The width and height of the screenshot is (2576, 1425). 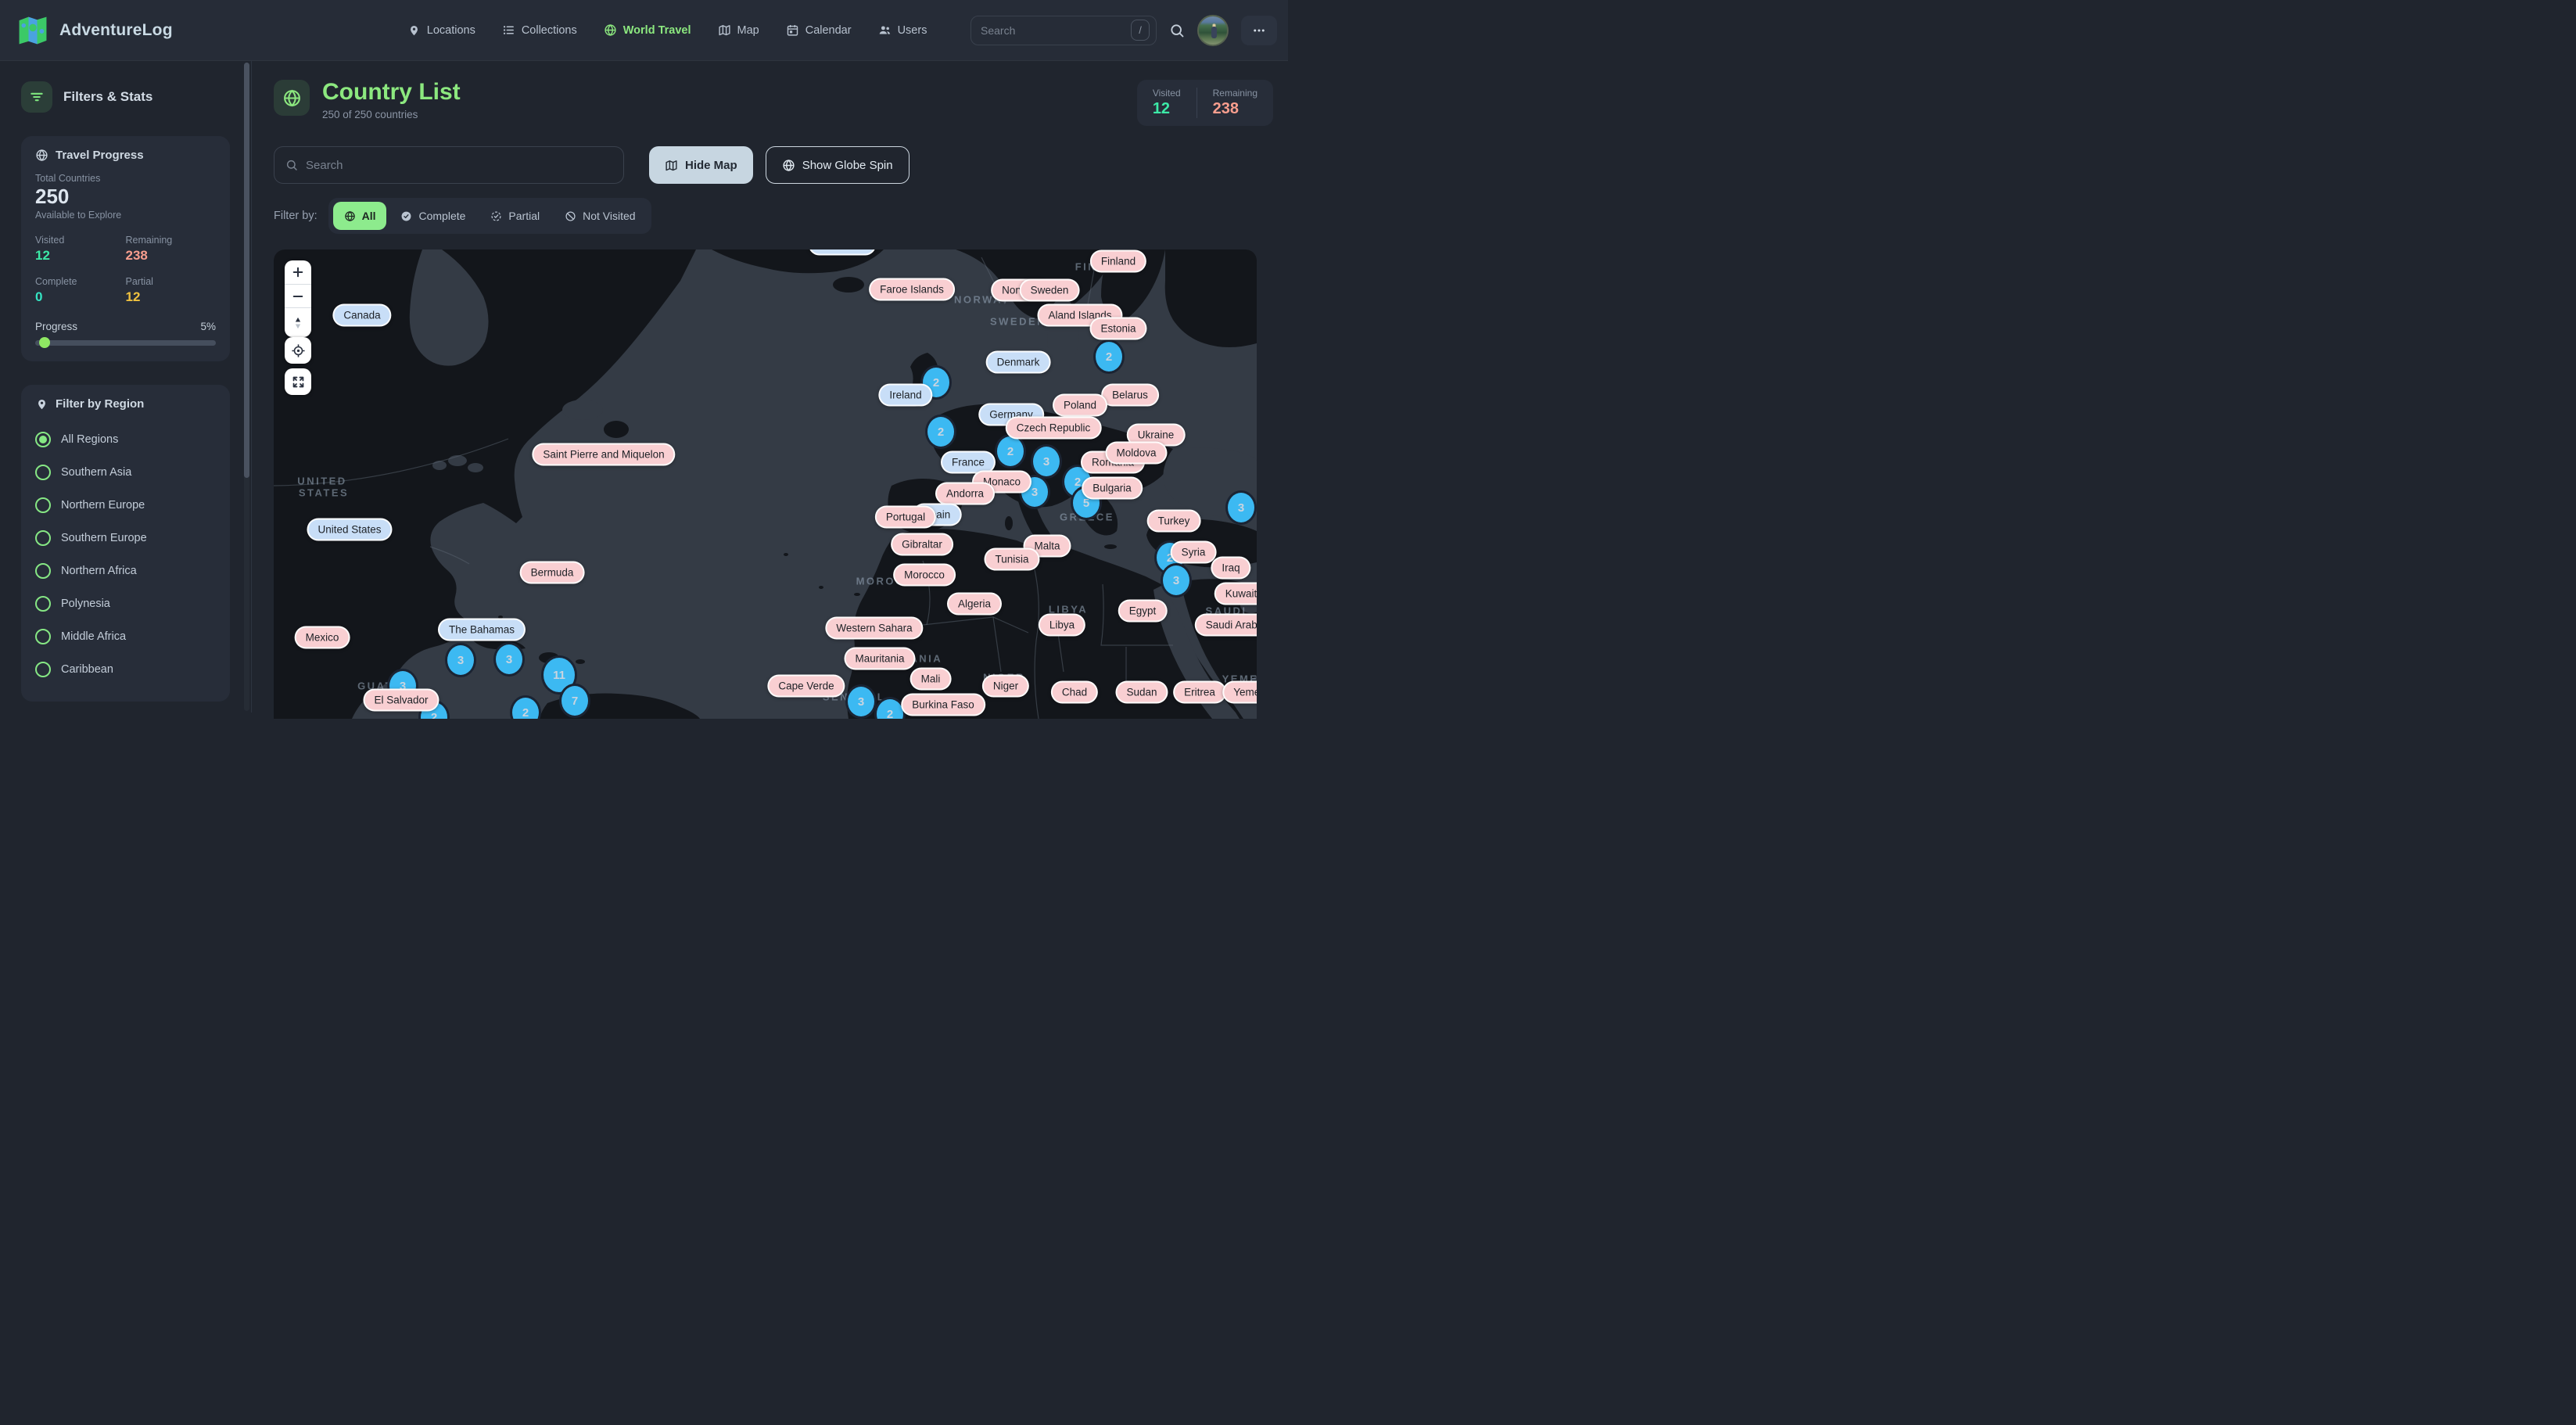 What do you see at coordinates (1062, 625) in the screenshot?
I see `country-pill-libya: Libya` at bounding box center [1062, 625].